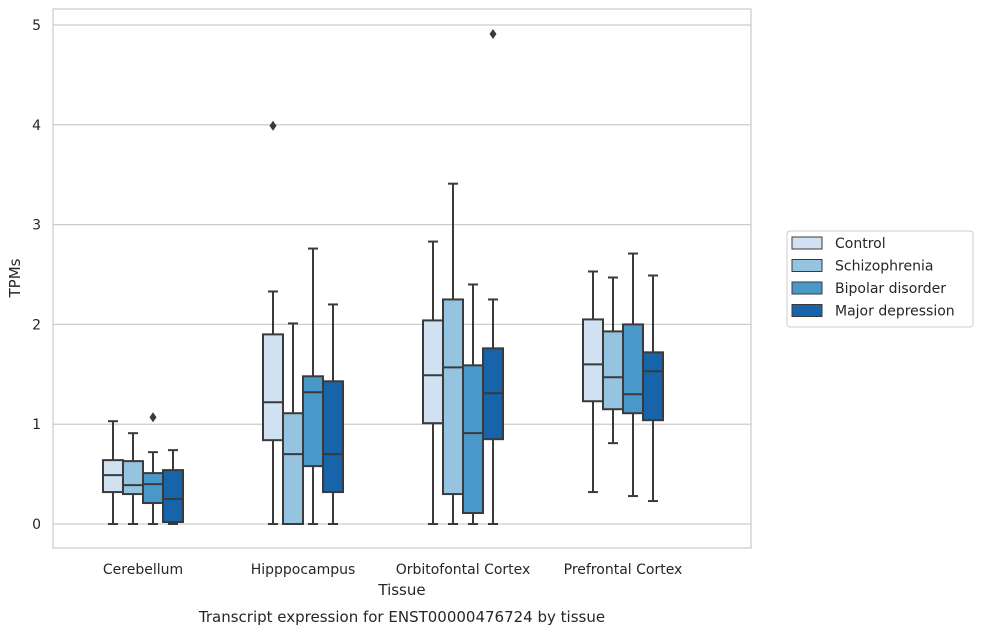 The height and width of the screenshot is (634, 983). Describe the element at coordinates (860, 244) in the screenshot. I see `legend-label: Control` at that location.